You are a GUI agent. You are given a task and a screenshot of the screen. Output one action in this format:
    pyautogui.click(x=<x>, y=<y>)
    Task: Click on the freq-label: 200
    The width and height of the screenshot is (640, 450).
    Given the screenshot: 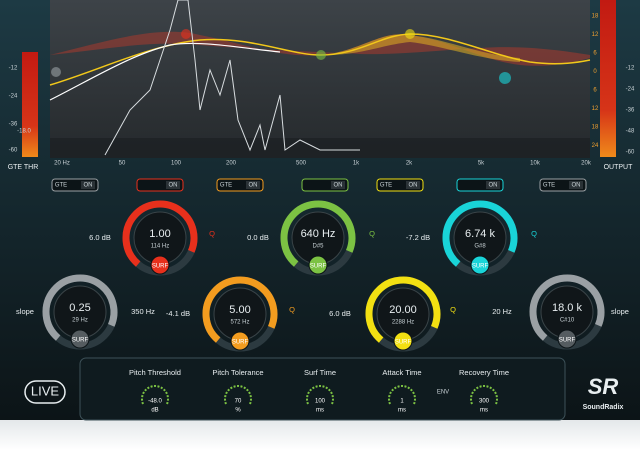 What is the action you would take?
    pyautogui.click(x=231, y=164)
    